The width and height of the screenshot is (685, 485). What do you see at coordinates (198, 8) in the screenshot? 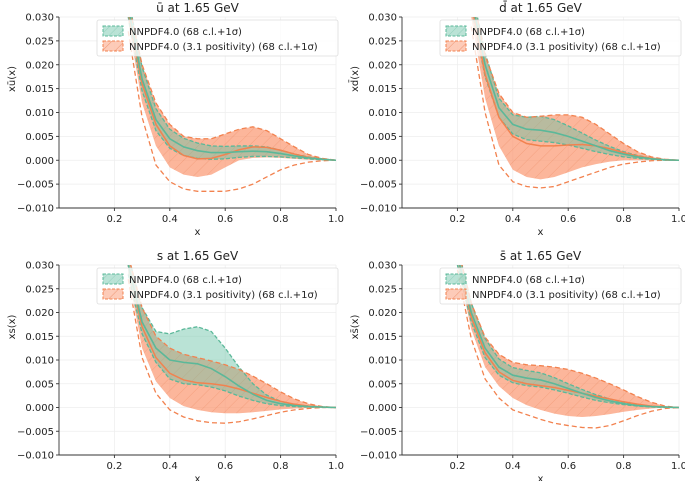
I see `chart-title: ū at 1.65 GeV` at bounding box center [198, 8].